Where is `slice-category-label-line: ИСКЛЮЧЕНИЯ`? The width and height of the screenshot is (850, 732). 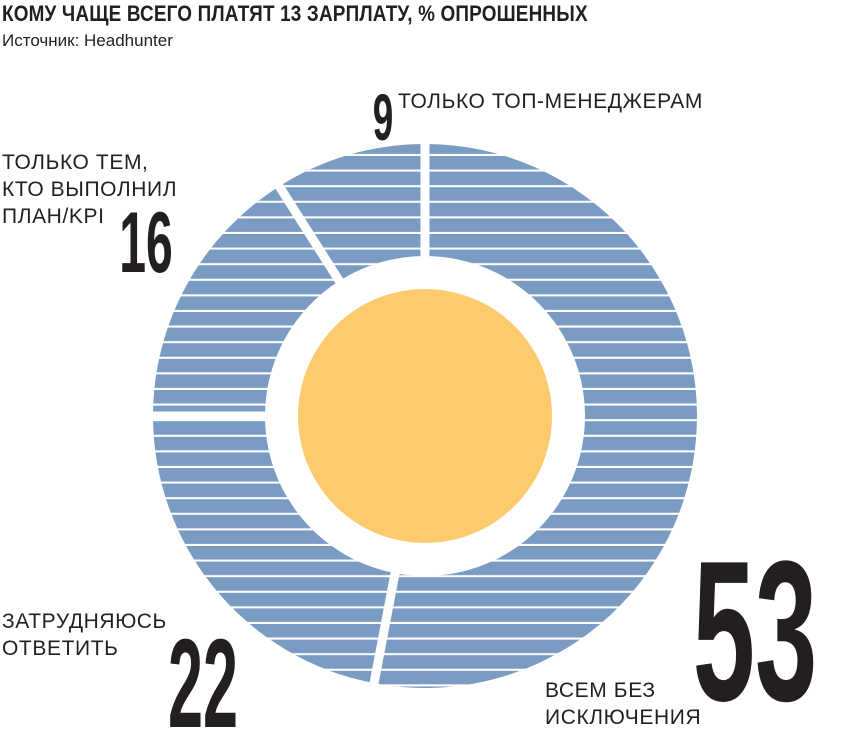 slice-category-label-line: ИСКЛЮЧЕНИЯ is located at coordinates (623, 717).